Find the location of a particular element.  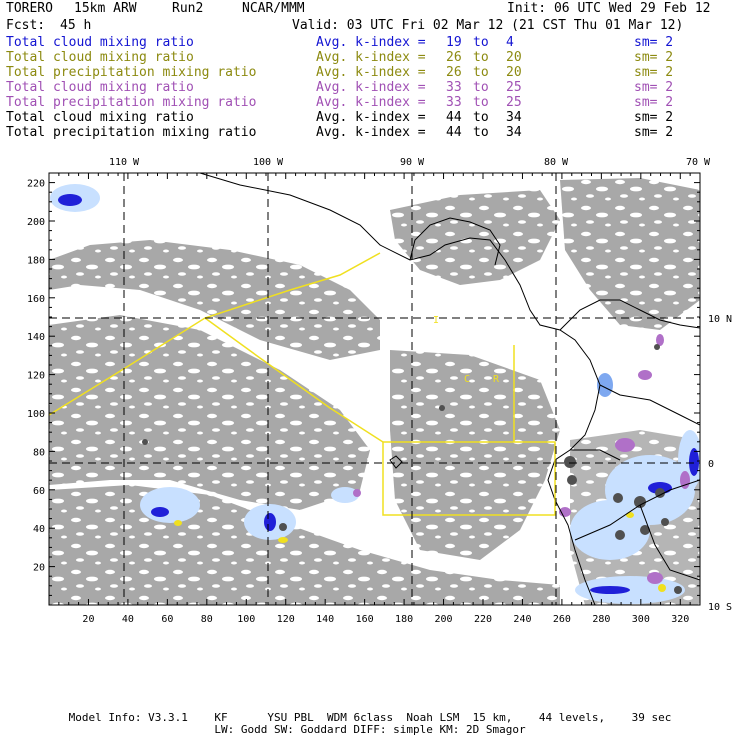

model-resolution: 15km ARW is located at coordinates (105, 8).